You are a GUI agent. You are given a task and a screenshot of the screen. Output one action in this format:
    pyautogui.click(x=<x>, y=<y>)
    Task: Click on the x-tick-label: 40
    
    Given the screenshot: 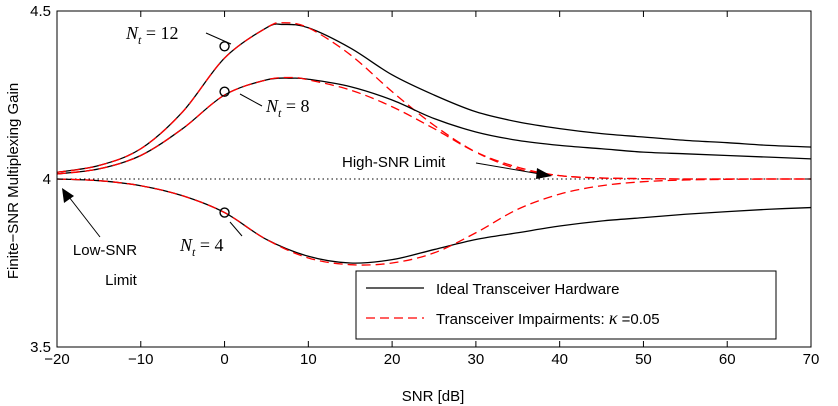 What is the action you would take?
    pyautogui.click(x=559, y=359)
    